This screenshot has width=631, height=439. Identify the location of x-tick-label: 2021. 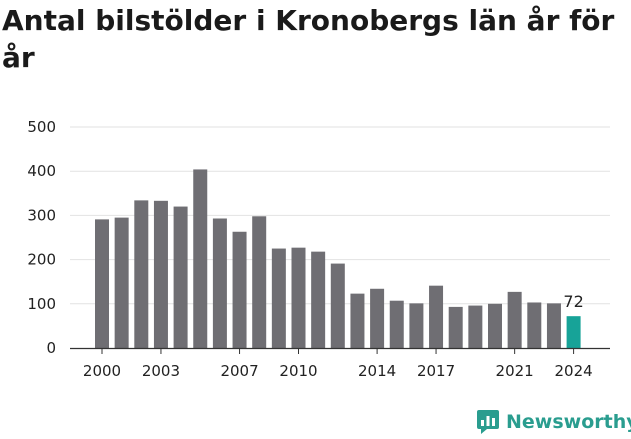
(515, 371).